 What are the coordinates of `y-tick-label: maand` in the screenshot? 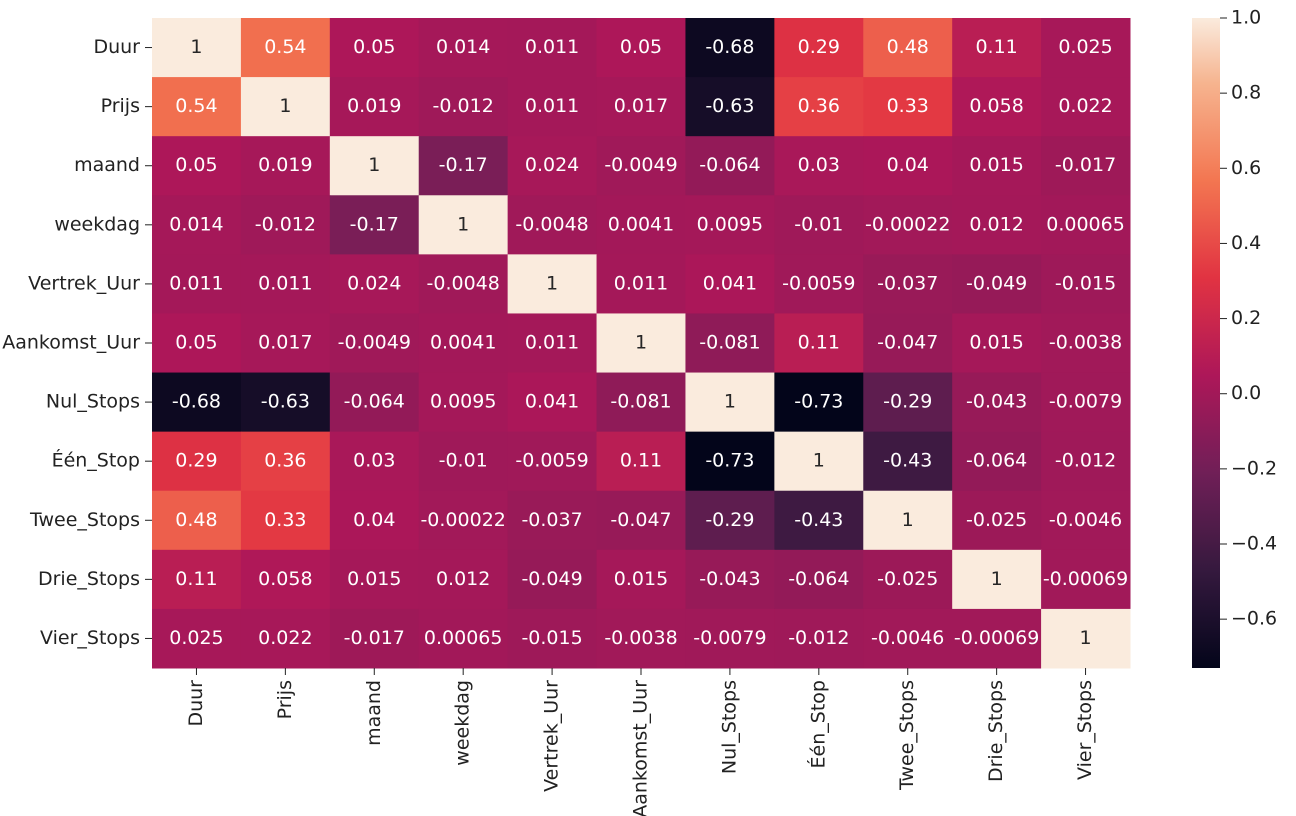 It's located at (107, 165).